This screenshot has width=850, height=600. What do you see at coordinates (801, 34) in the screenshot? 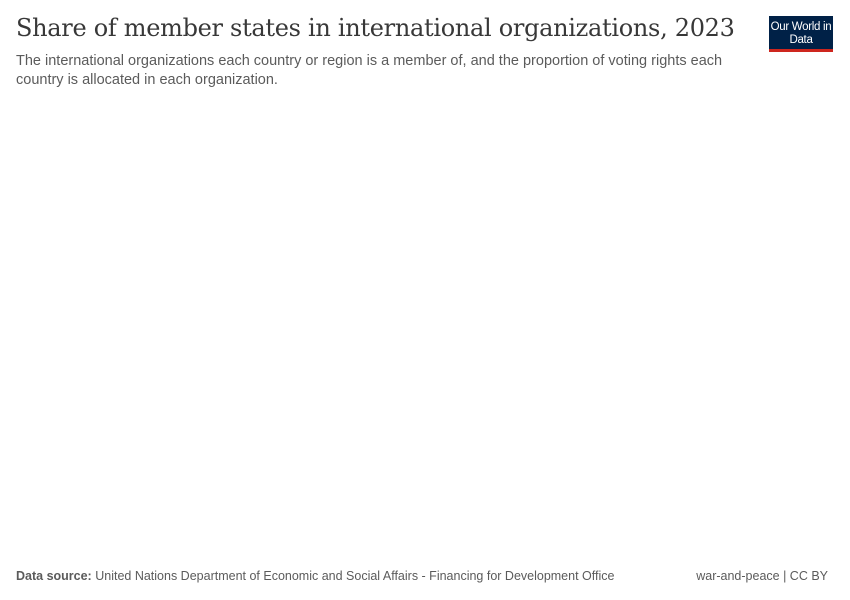
I see `owid-logo: Our World in Data` at bounding box center [801, 34].